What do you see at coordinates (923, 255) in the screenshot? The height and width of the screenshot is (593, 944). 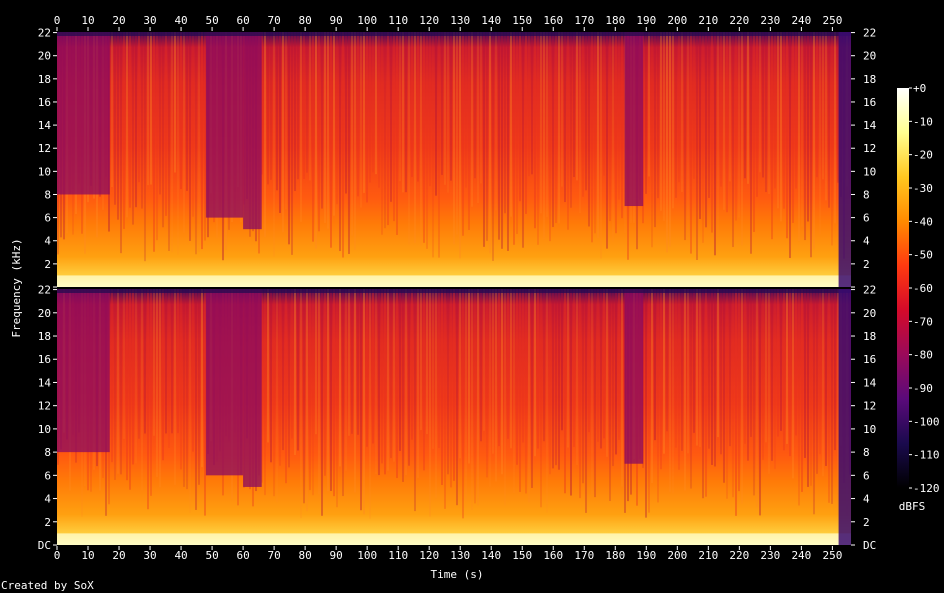 I see `colorbar-tick-label: -50` at bounding box center [923, 255].